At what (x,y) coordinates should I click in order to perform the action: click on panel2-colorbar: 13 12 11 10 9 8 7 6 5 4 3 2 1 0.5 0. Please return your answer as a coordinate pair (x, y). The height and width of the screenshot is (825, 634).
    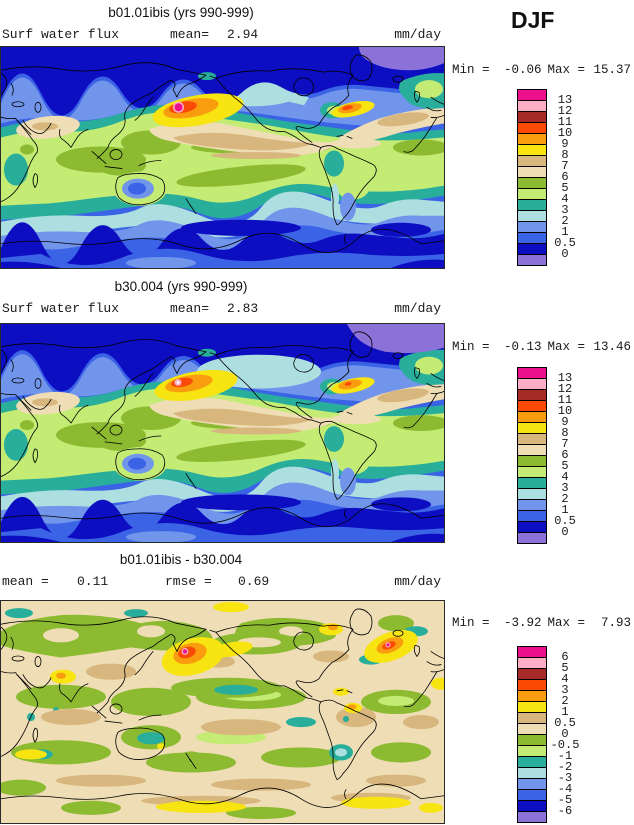
    Looking at the image, I should click on (546, 455).